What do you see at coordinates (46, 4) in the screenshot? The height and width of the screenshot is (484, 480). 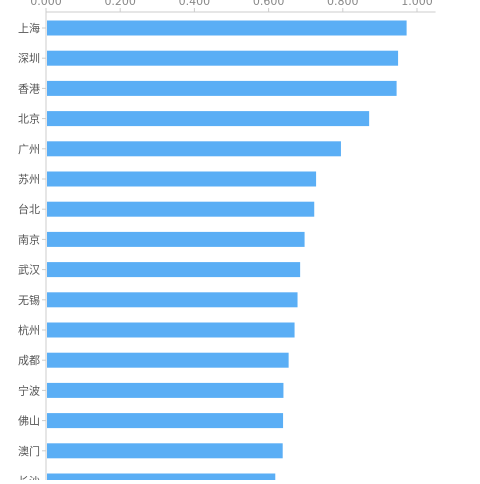 I see `x-tick-label: 0.000` at bounding box center [46, 4].